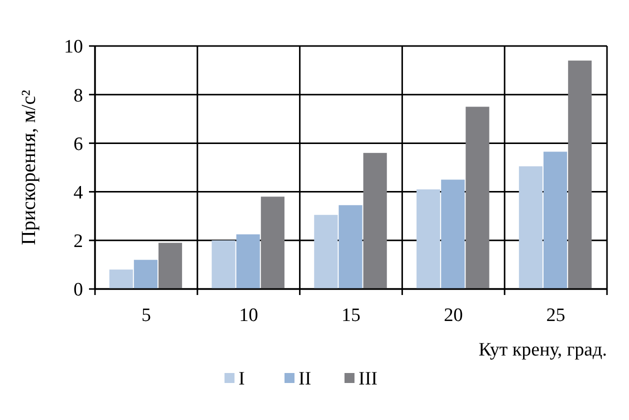  What do you see at coordinates (248, 315) in the screenshot?
I see `x-tick-label: 10` at bounding box center [248, 315].